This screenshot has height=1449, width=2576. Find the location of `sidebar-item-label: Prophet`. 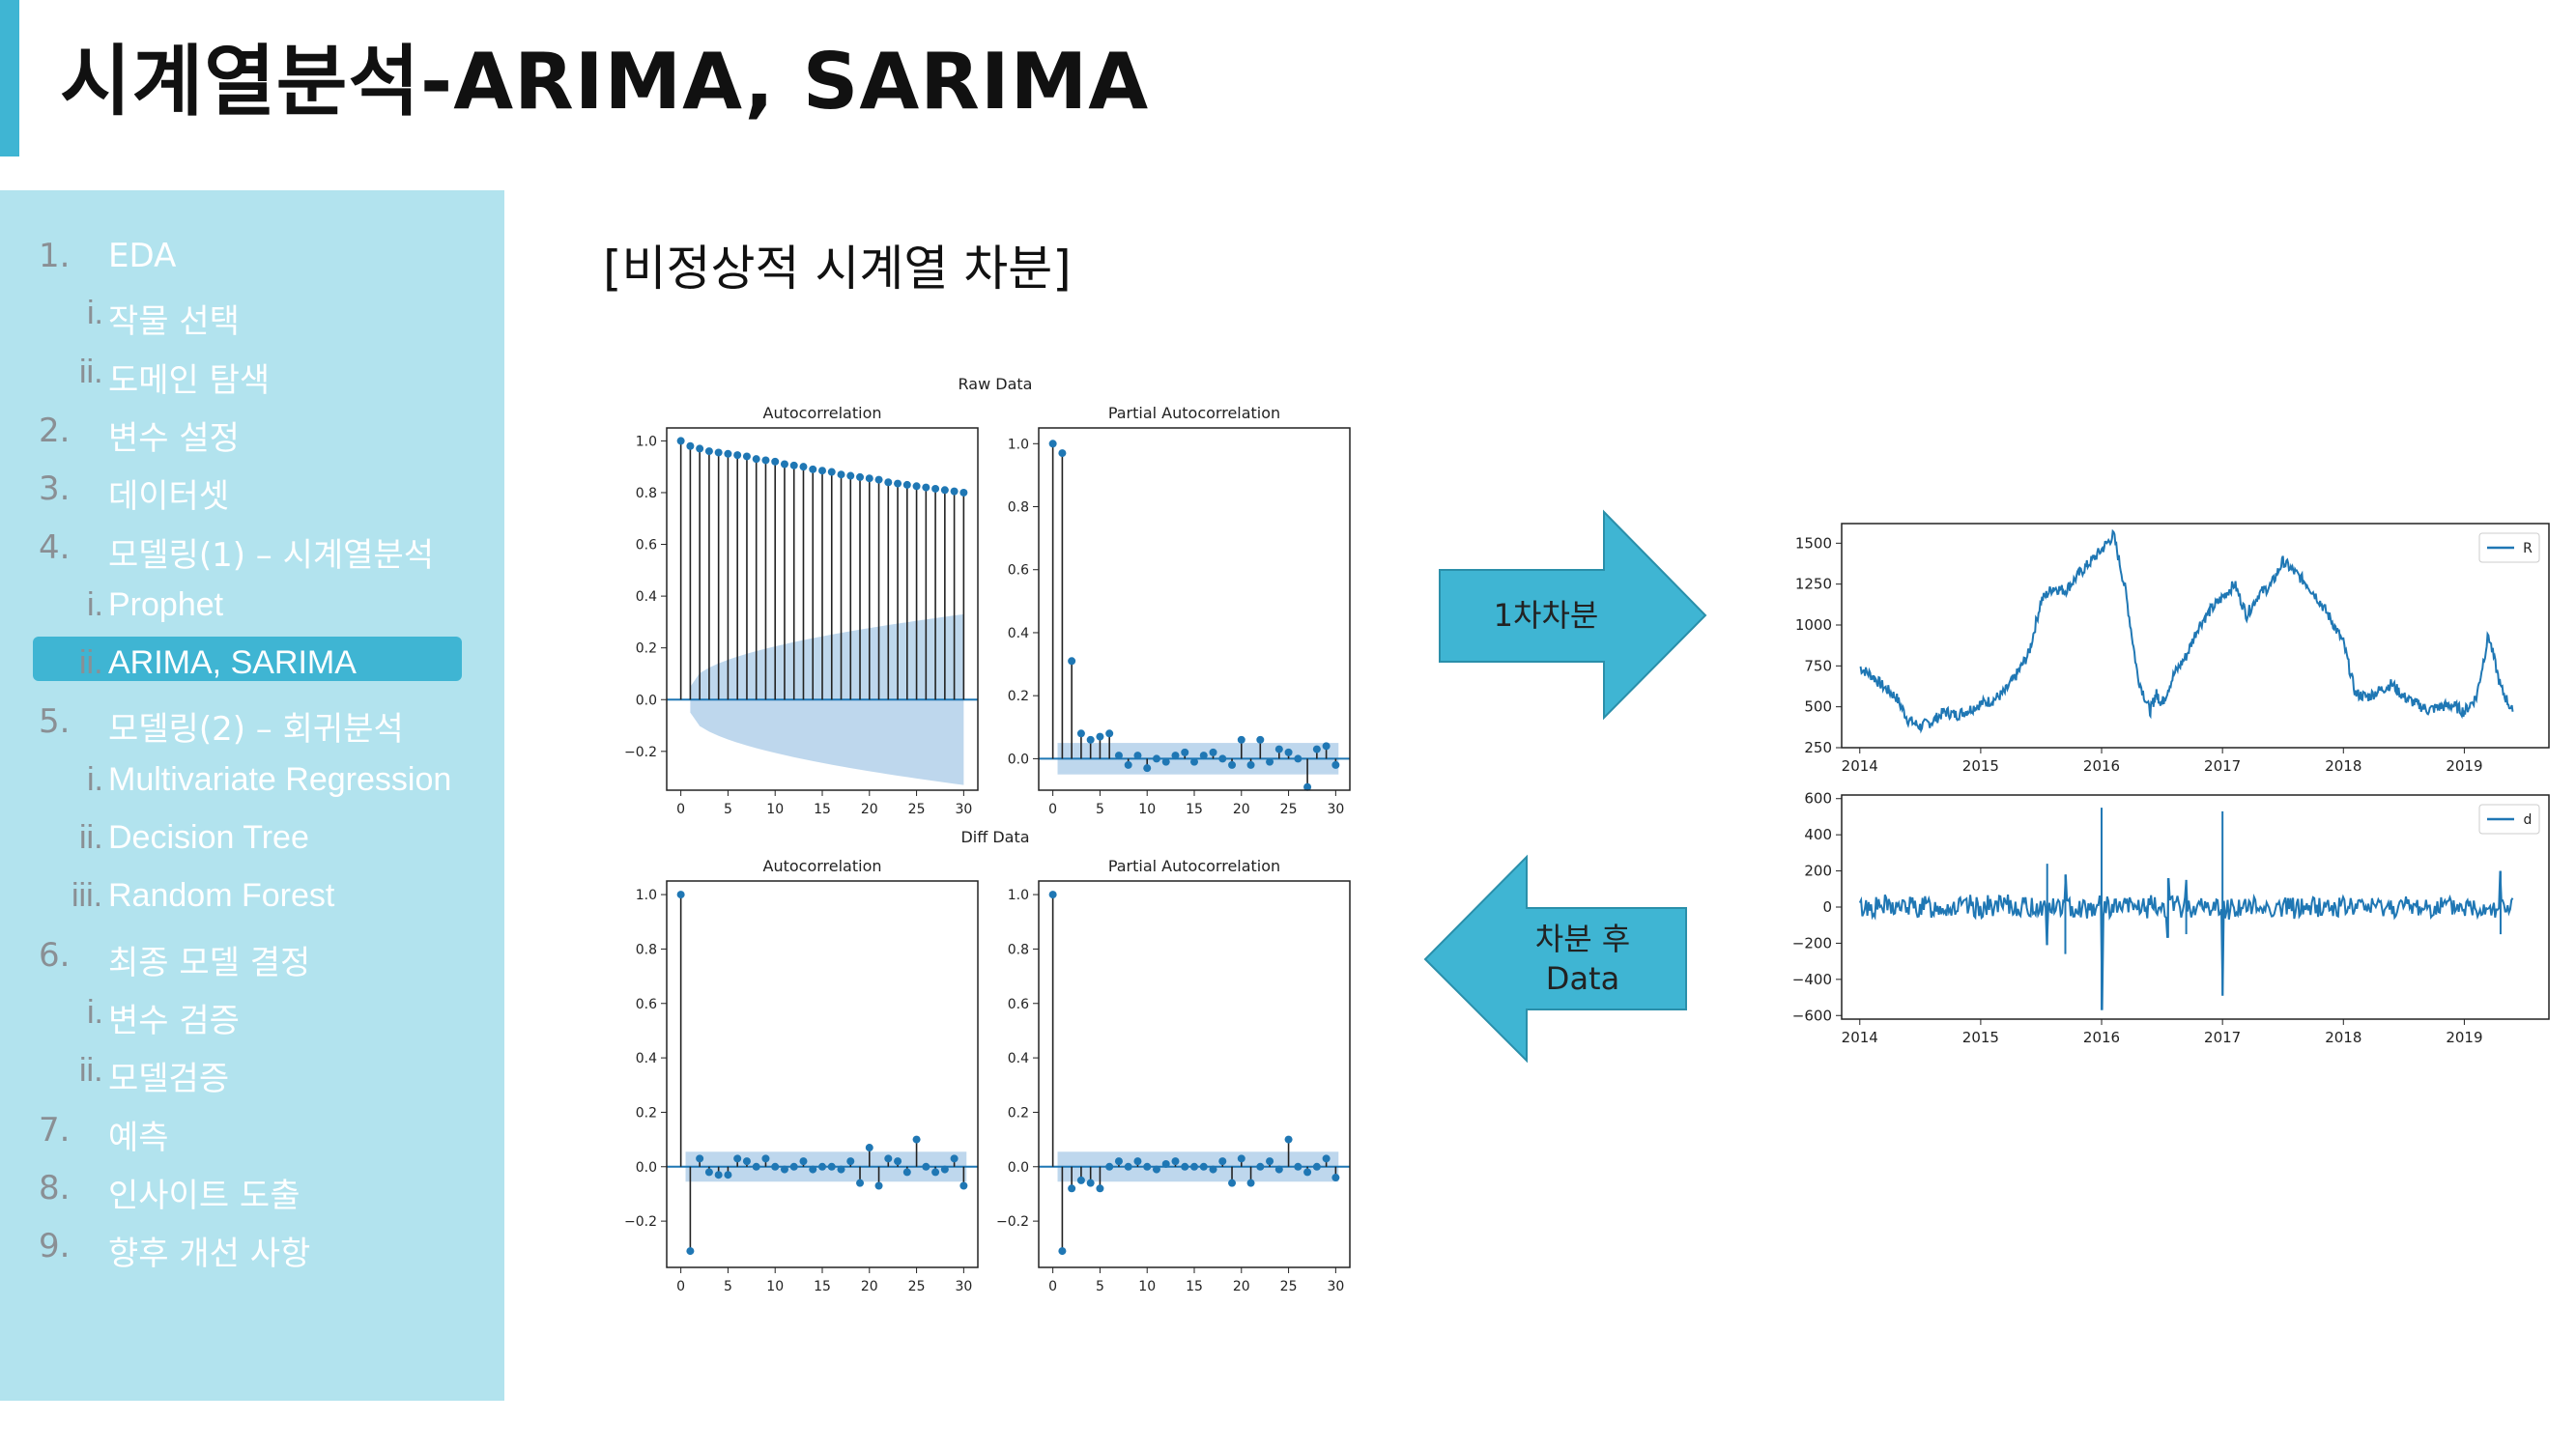

sidebar-item-label: Prophet is located at coordinates (166, 604).